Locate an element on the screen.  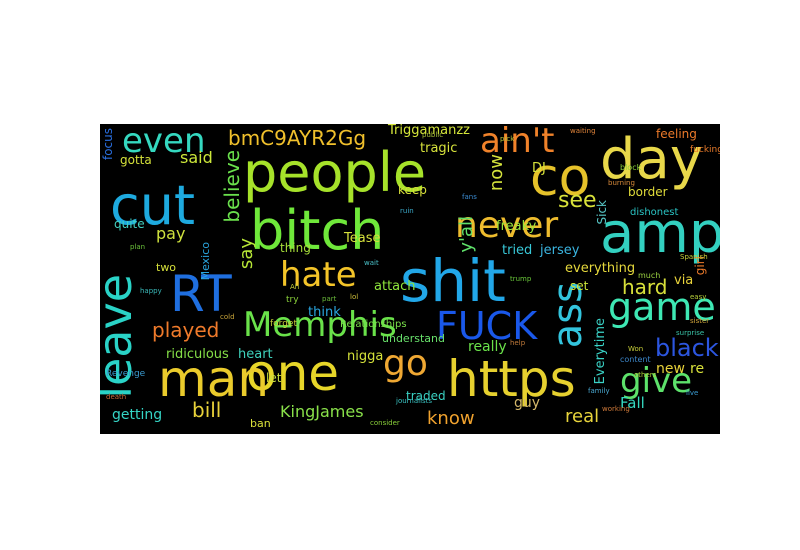
word: go is located at coordinates (405, 363).